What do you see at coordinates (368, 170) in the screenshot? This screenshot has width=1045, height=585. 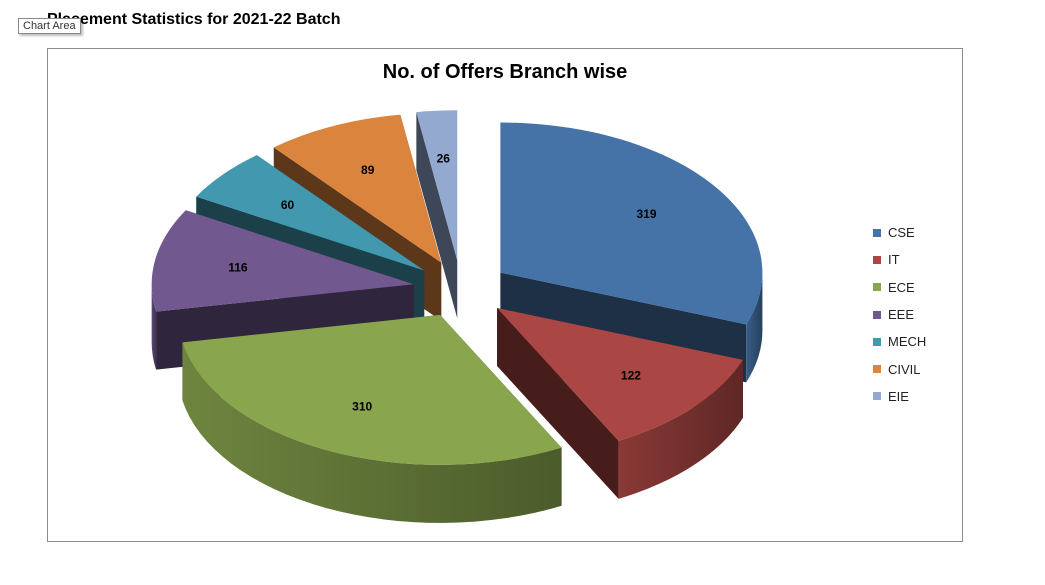 I see `data-label-civil: 89` at bounding box center [368, 170].